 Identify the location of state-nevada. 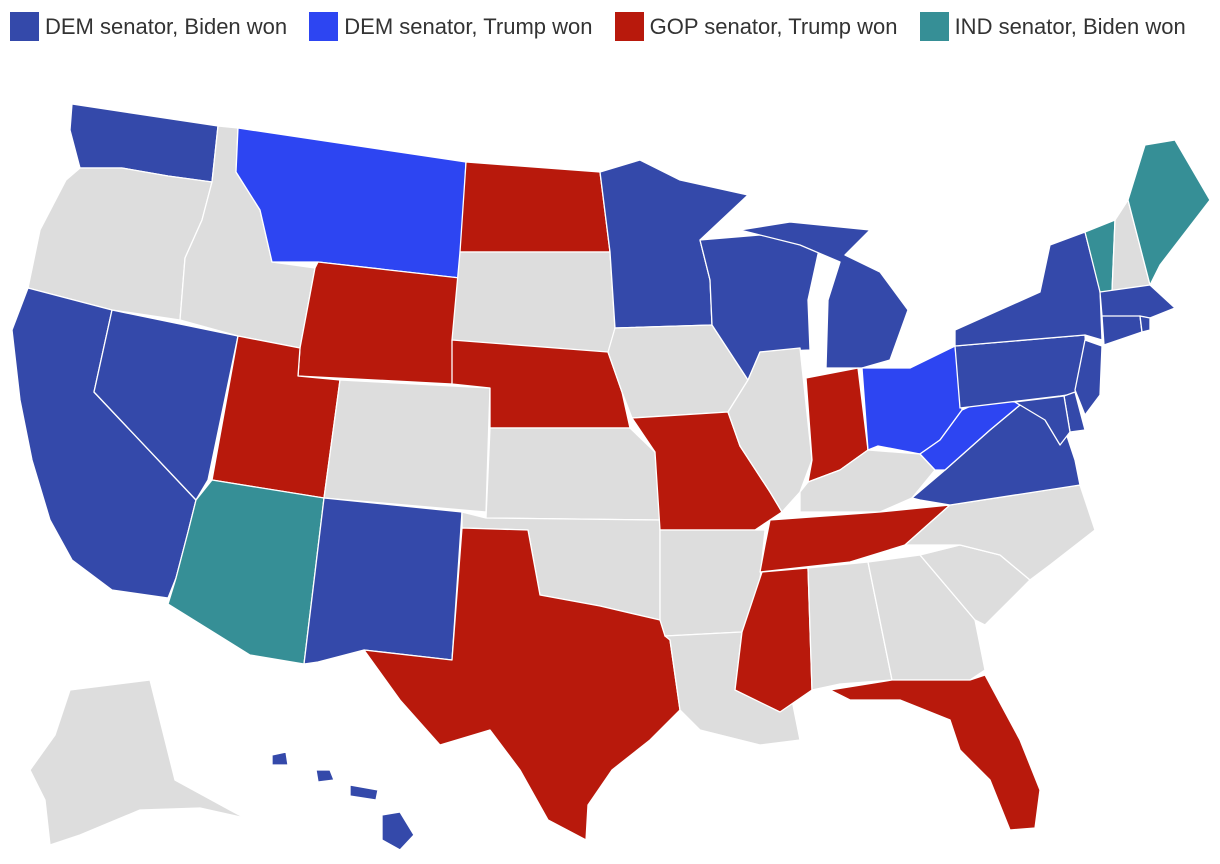
(166, 405).